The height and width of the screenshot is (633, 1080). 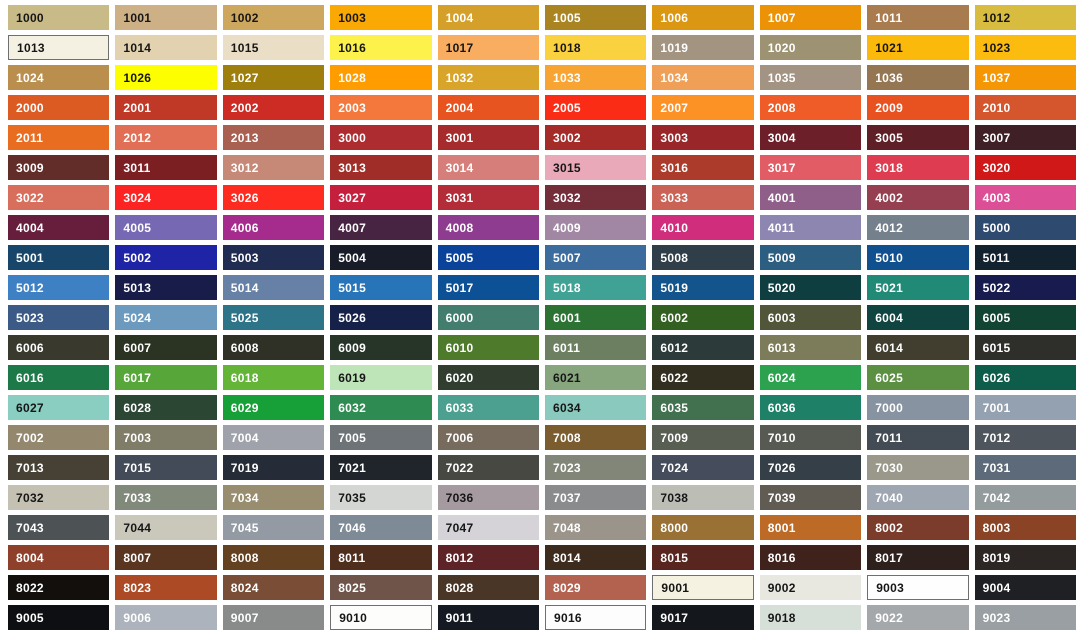 What do you see at coordinates (703, 497) in the screenshot?
I see `color-swatch-7038: 7038` at bounding box center [703, 497].